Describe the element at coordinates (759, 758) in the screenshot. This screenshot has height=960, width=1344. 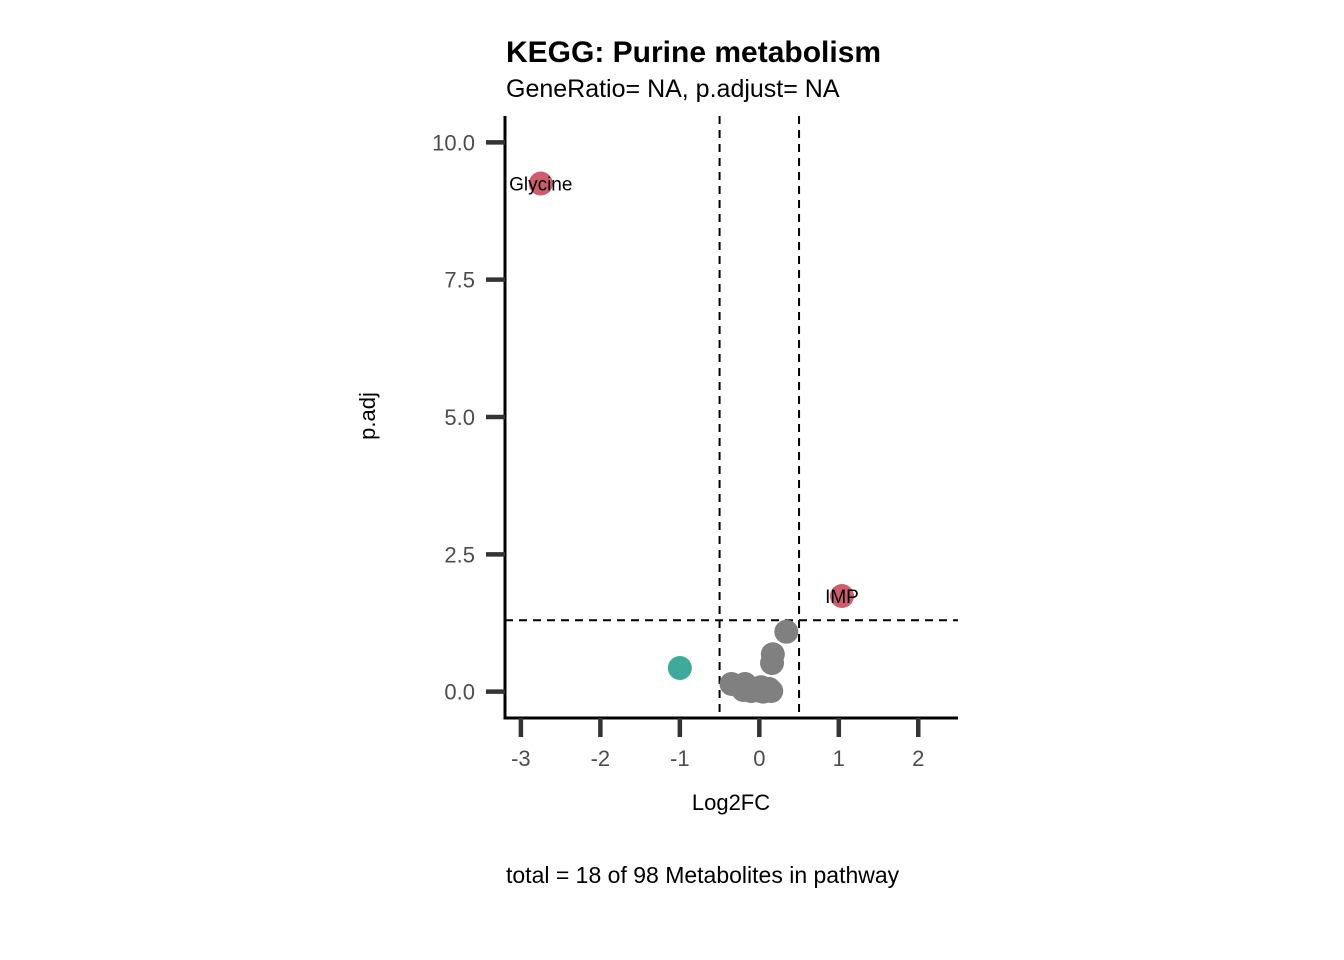
I see `x-tick-label: 0` at that location.